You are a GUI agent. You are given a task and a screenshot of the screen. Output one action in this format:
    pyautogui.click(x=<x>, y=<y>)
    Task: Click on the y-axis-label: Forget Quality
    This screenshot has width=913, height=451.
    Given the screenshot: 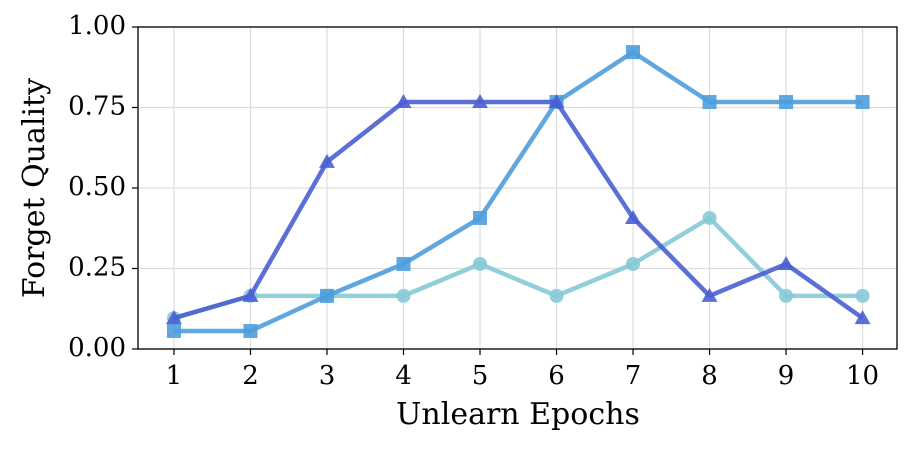 What is the action you would take?
    pyautogui.click(x=34, y=188)
    